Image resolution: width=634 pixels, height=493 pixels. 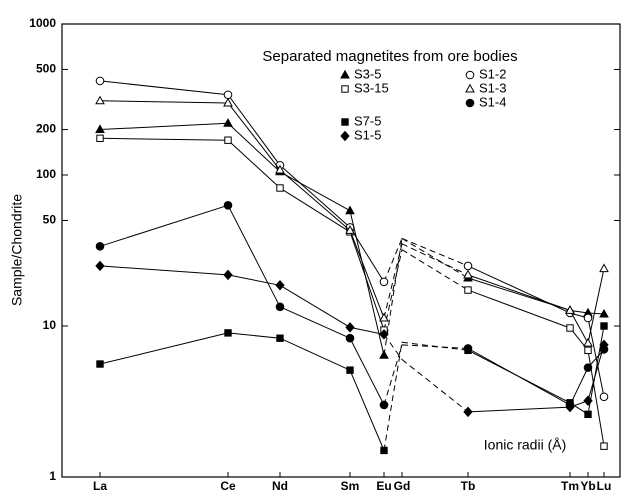 I want to click on legend-label: S3-5, so click(x=367, y=73).